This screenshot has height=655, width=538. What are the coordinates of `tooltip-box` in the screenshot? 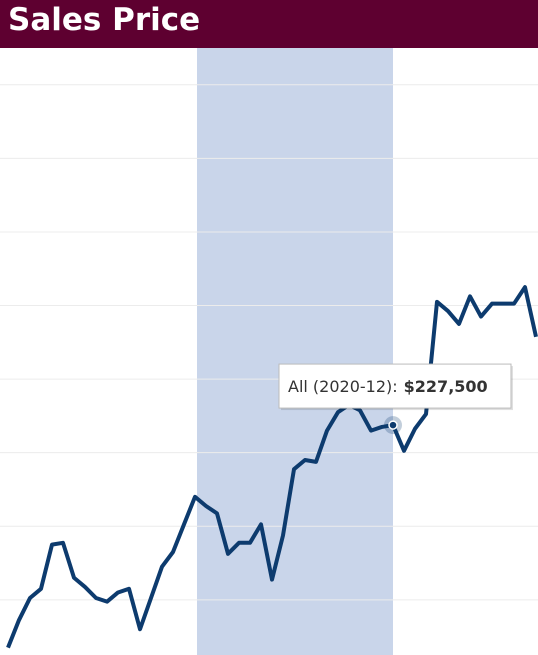 It's located at (395, 386).